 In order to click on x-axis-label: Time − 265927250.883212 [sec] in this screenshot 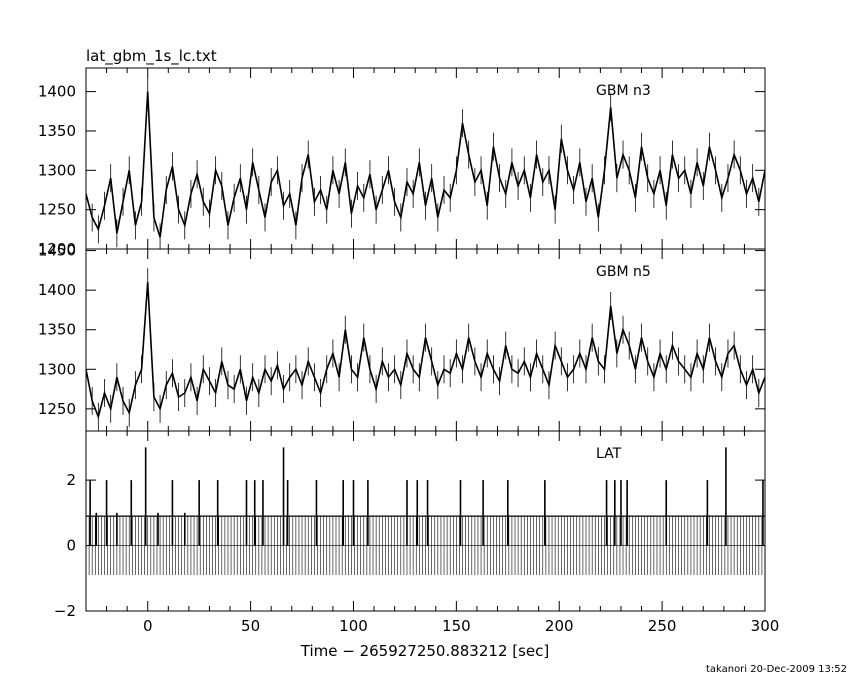, I will do `click(425, 651)`.